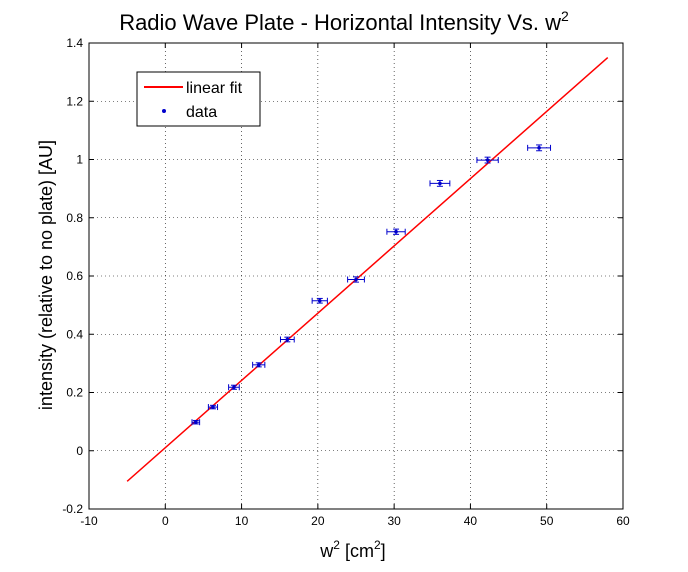  Describe the element at coordinates (74, 334) in the screenshot. I see `y-tick-label: 0.4` at that location.